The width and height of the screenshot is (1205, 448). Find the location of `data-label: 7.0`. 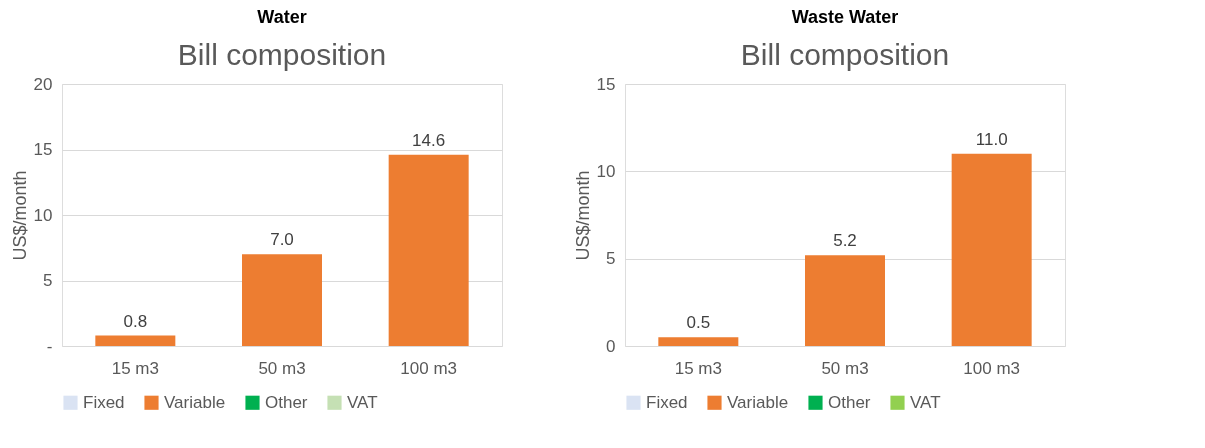

data-label: 7.0 is located at coordinates (282, 240).